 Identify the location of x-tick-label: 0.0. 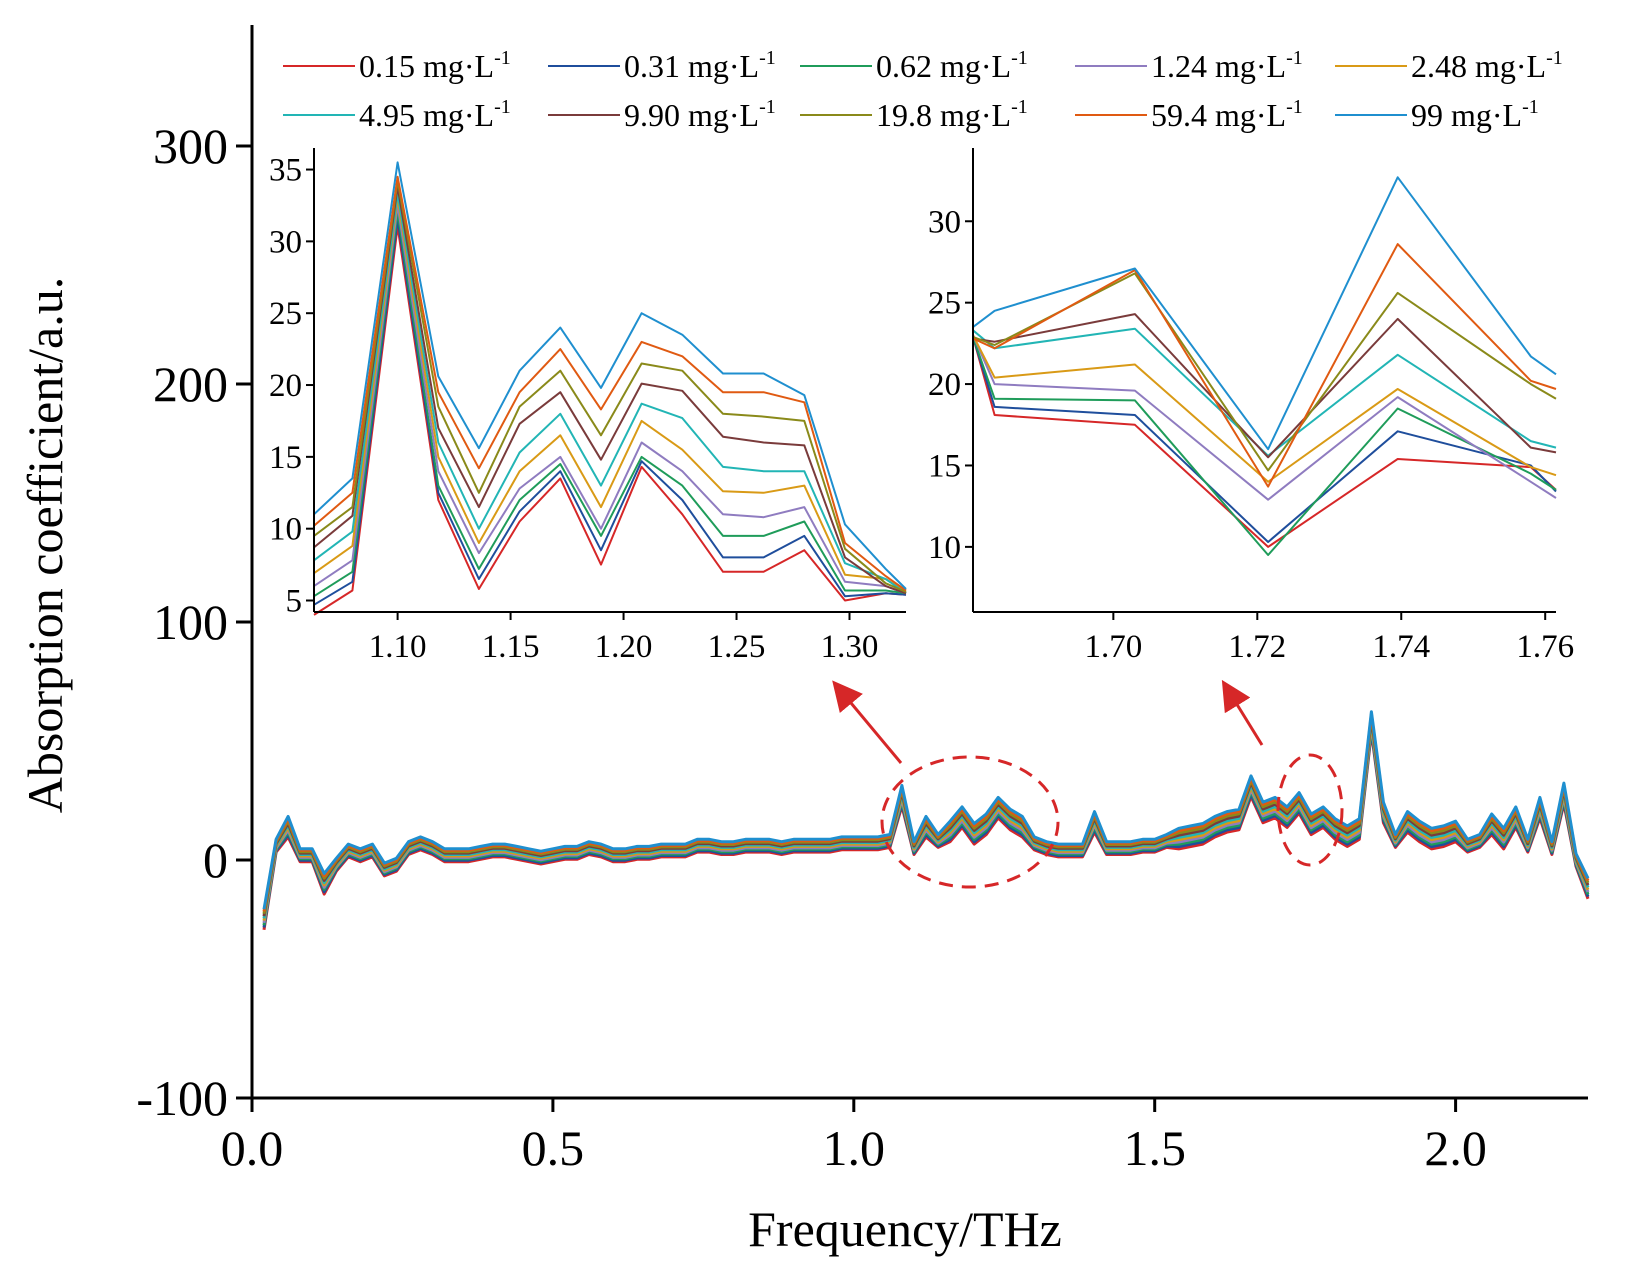
(252, 1148).